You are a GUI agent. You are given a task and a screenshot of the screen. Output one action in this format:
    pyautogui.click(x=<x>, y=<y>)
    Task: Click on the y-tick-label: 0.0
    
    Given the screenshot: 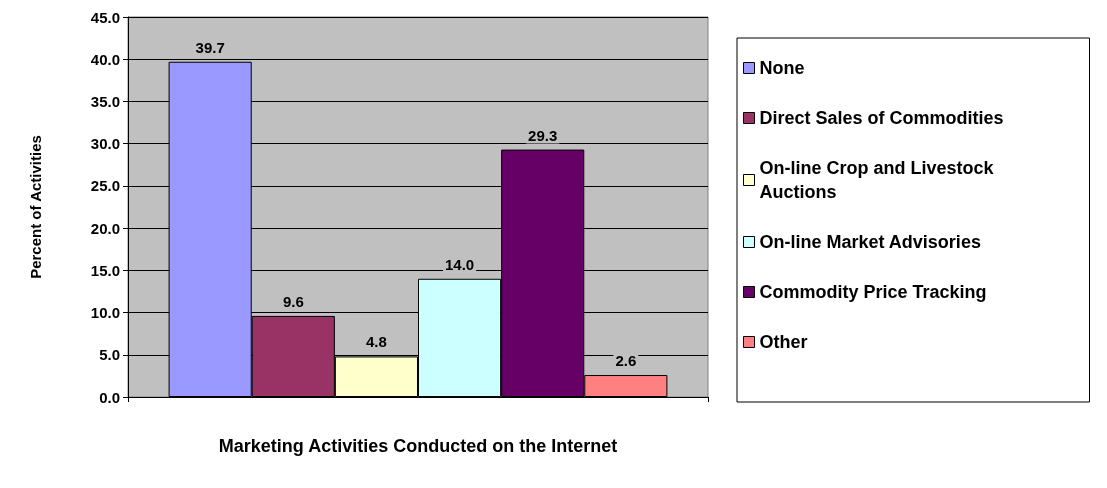 What is the action you would take?
    pyautogui.click(x=109, y=397)
    